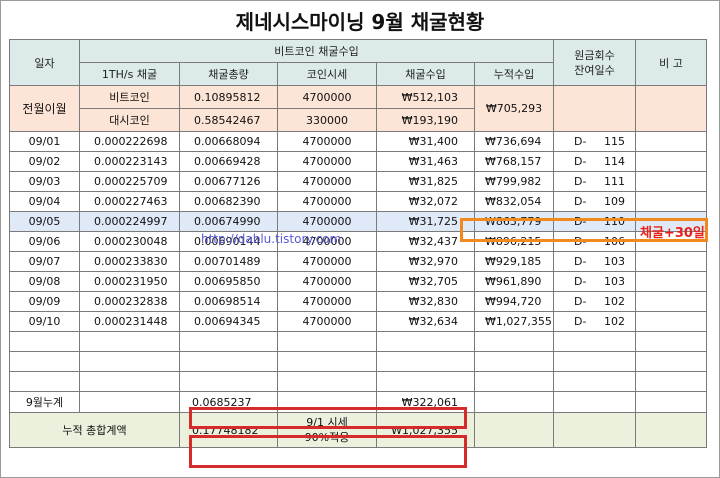  What do you see at coordinates (129, 141) in the screenshot?
I see `cell-ths: 0.000222698` at bounding box center [129, 141].